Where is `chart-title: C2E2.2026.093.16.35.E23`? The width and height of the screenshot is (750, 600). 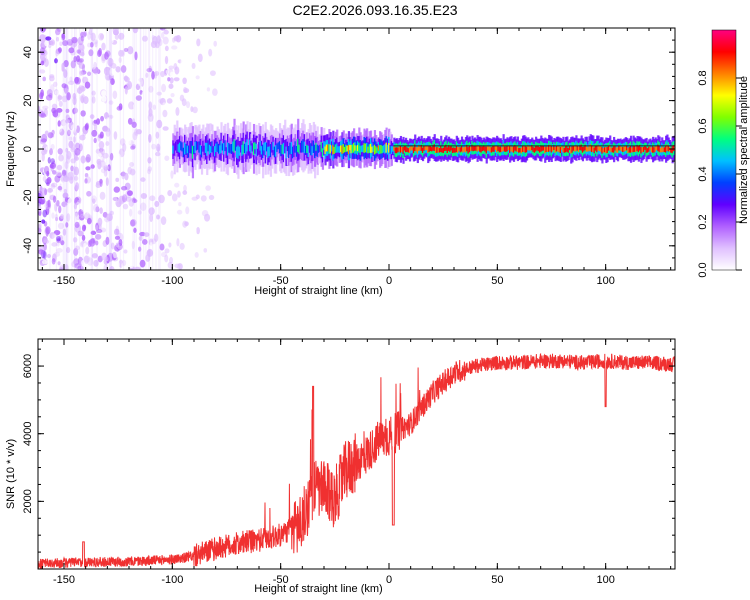 chart-title: C2E2.2026.093.16.35.E23 is located at coordinates (375, 10).